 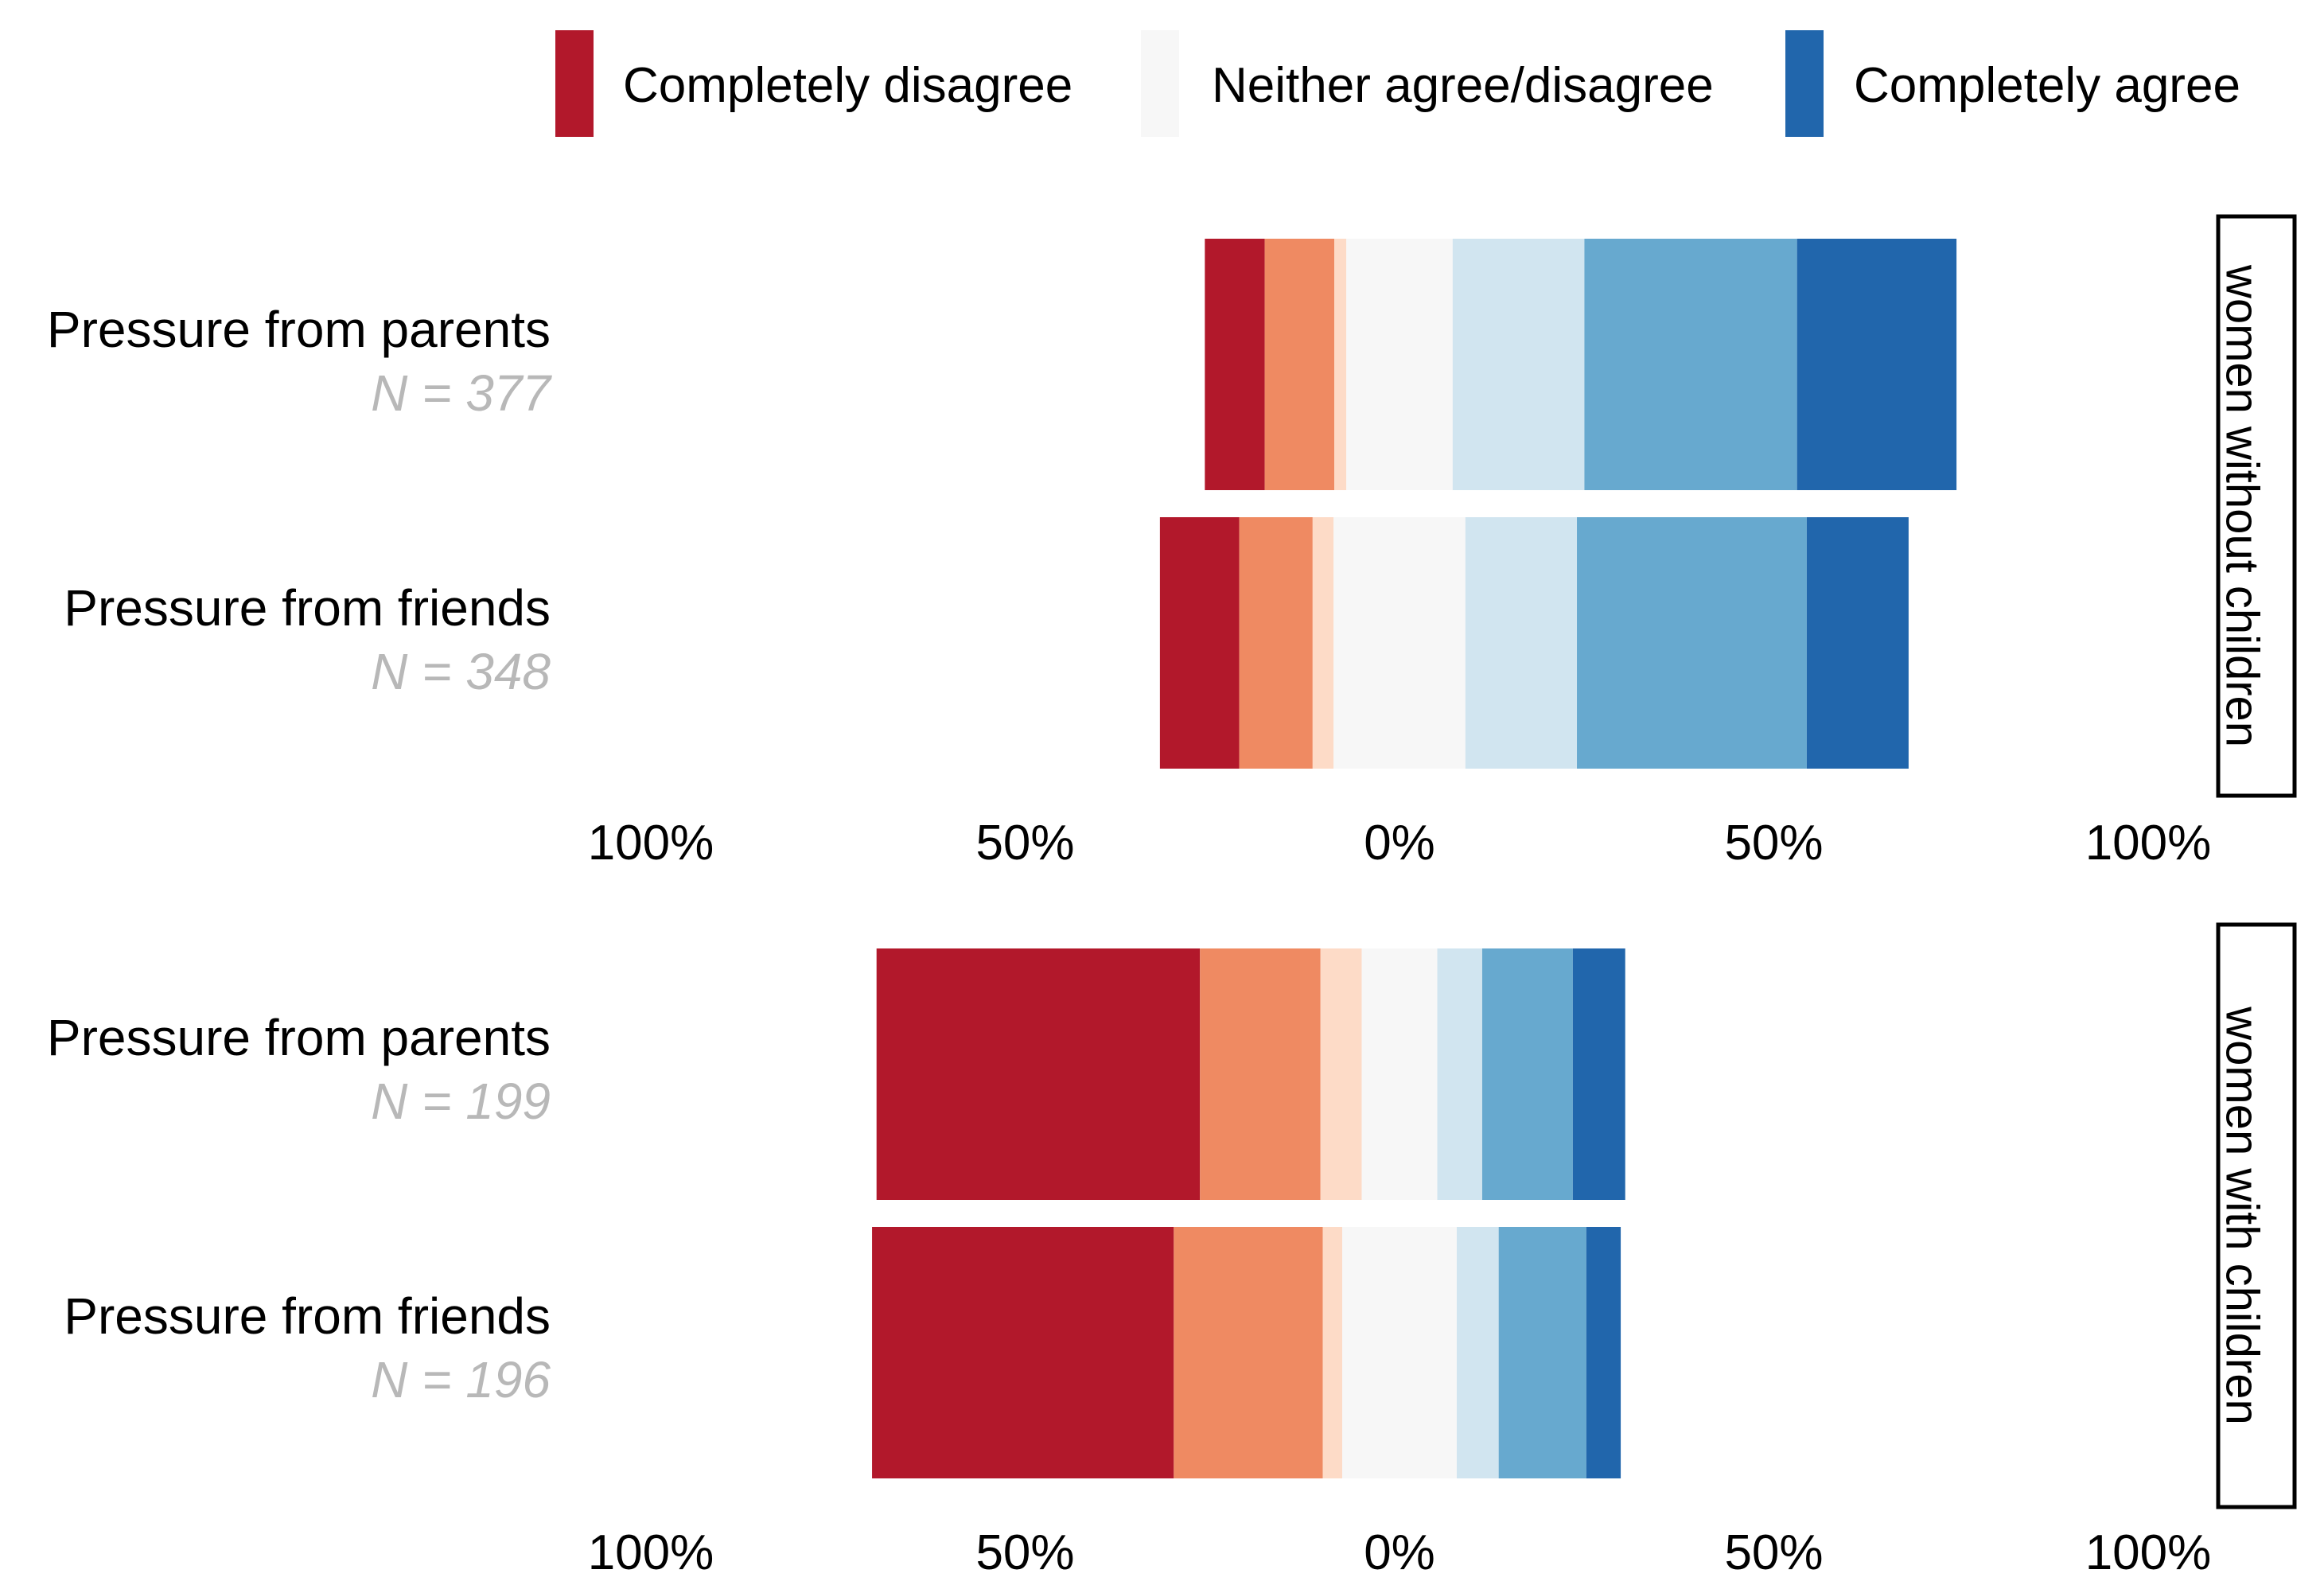 I want to click on strip-women-with-children: women with children, so click(x=2256, y=1215).